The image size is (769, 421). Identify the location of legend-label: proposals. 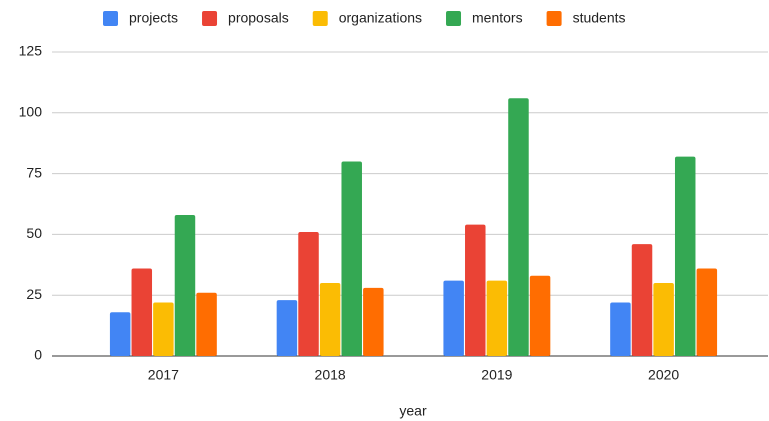
(258, 18).